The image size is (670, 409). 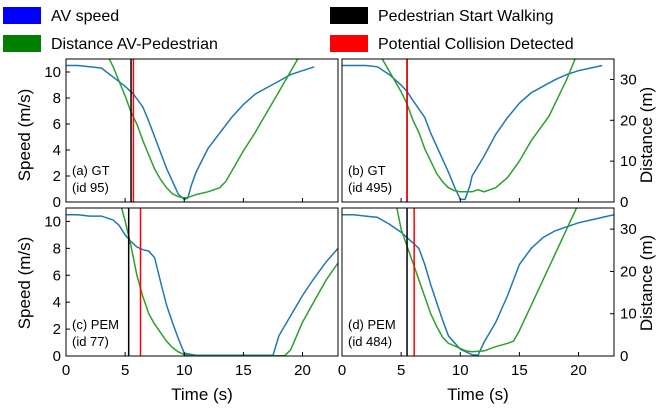 What do you see at coordinates (646, 283) in the screenshot?
I see `ylabel-right-bottom: Distance (m)` at bounding box center [646, 283].